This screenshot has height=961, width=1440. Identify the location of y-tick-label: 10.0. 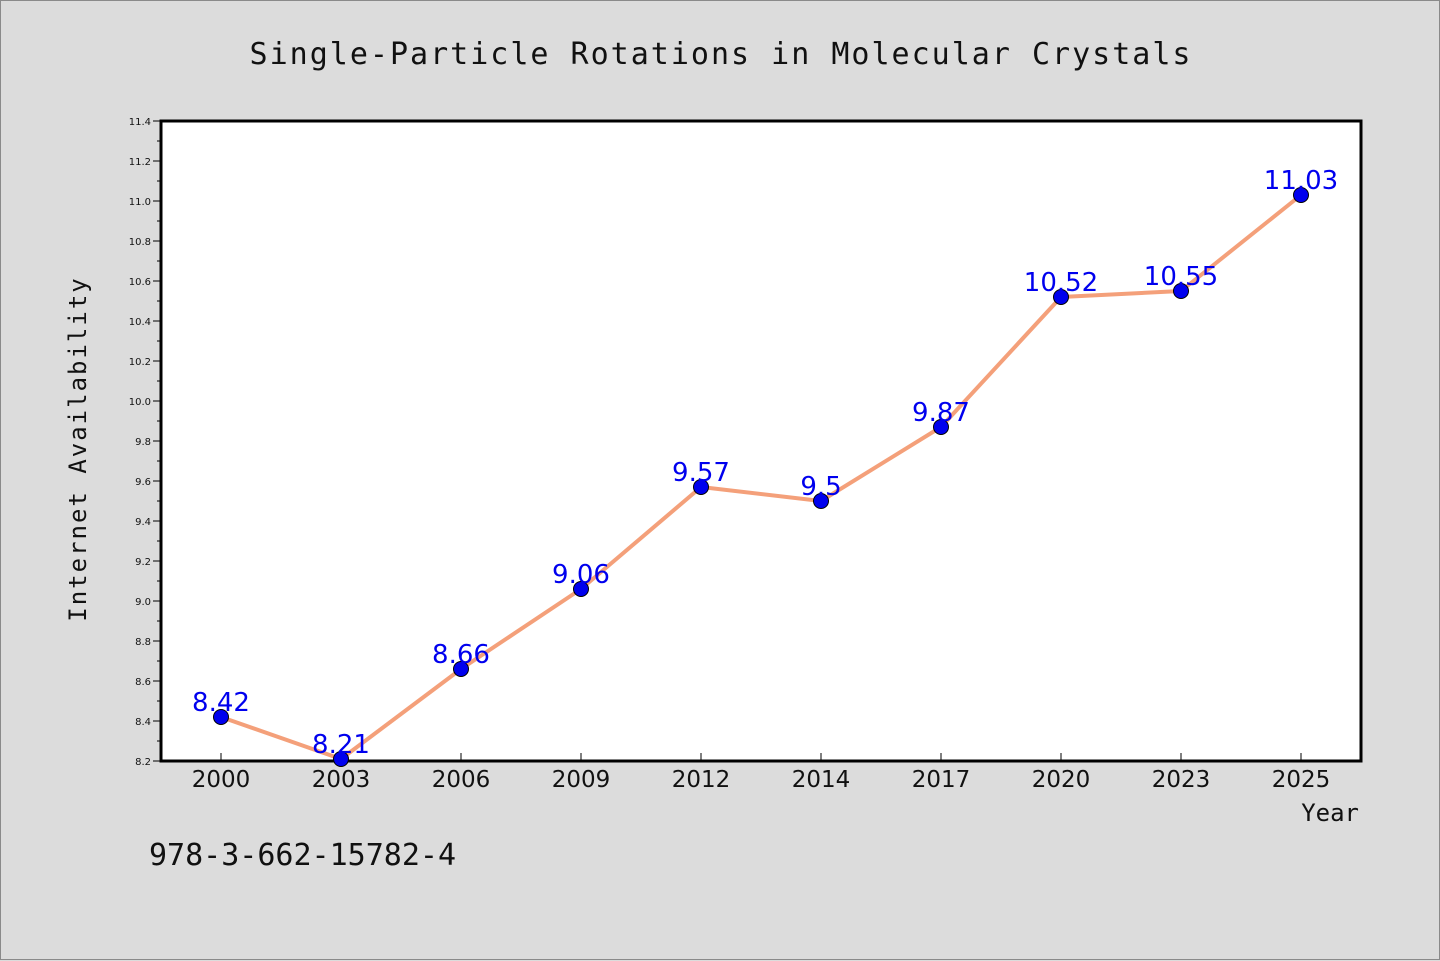
(140, 402).